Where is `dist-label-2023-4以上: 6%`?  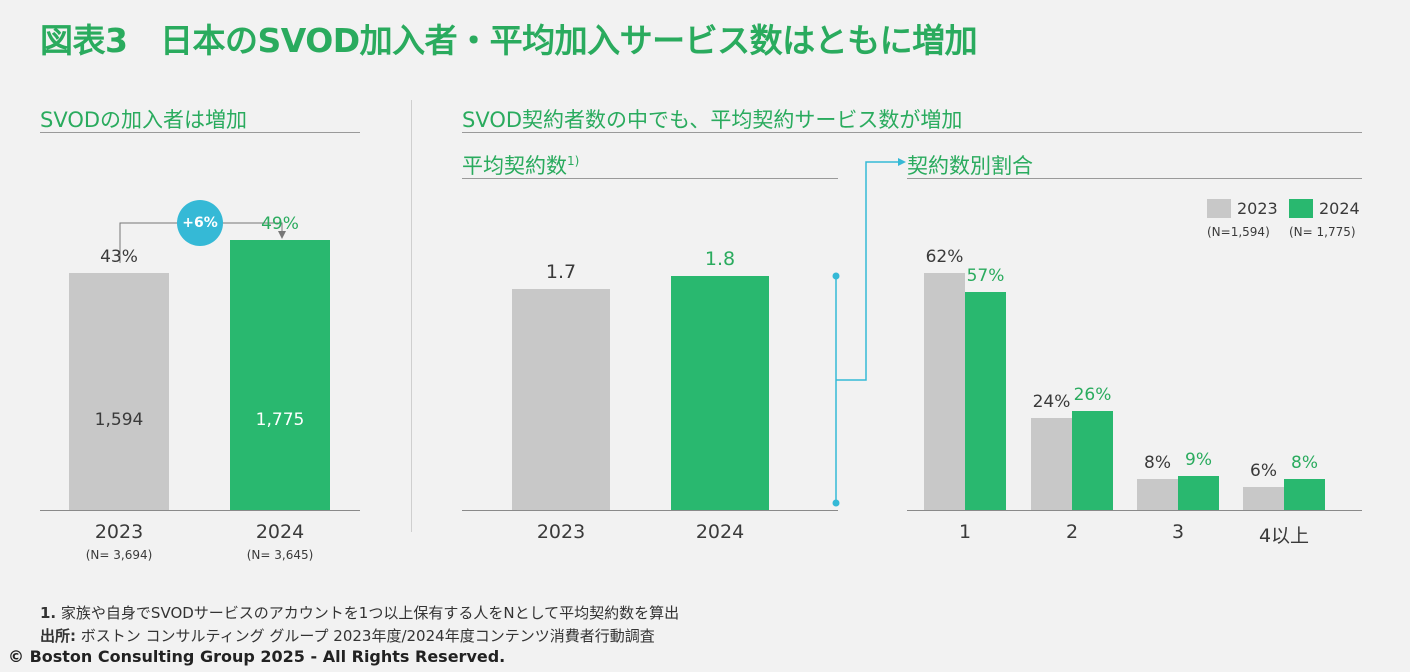
dist-label-2023-4以上: 6% is located at coordinates (1263, 471).